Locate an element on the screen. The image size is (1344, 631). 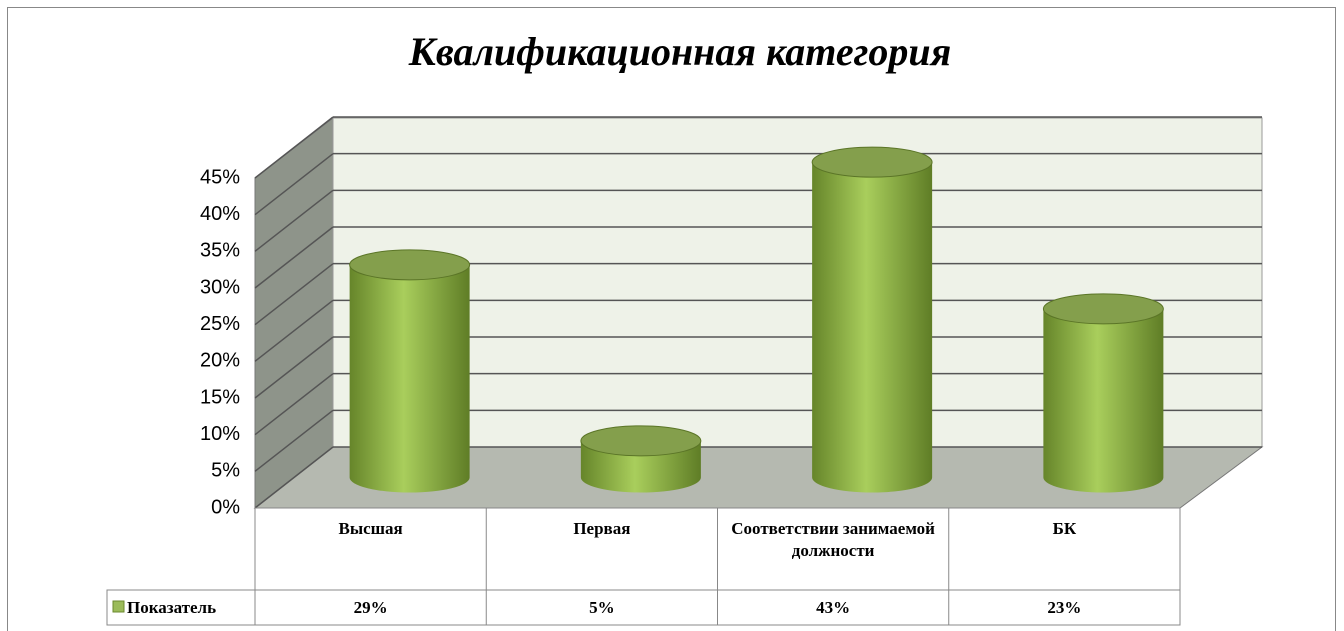
y-tick-label: 40% is located at coordinates (220, 214).